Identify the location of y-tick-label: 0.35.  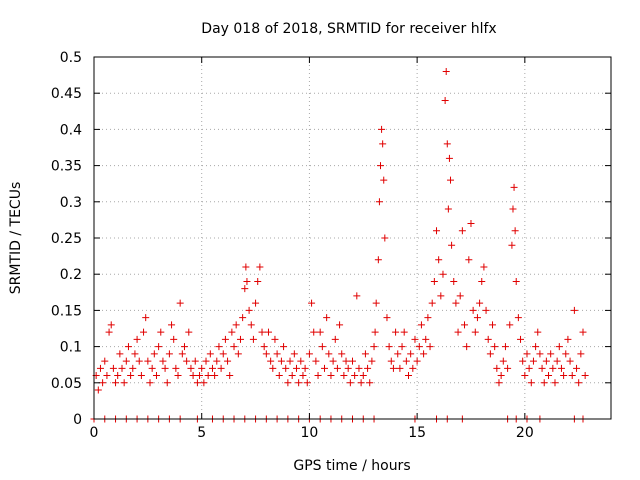
(66, 167).